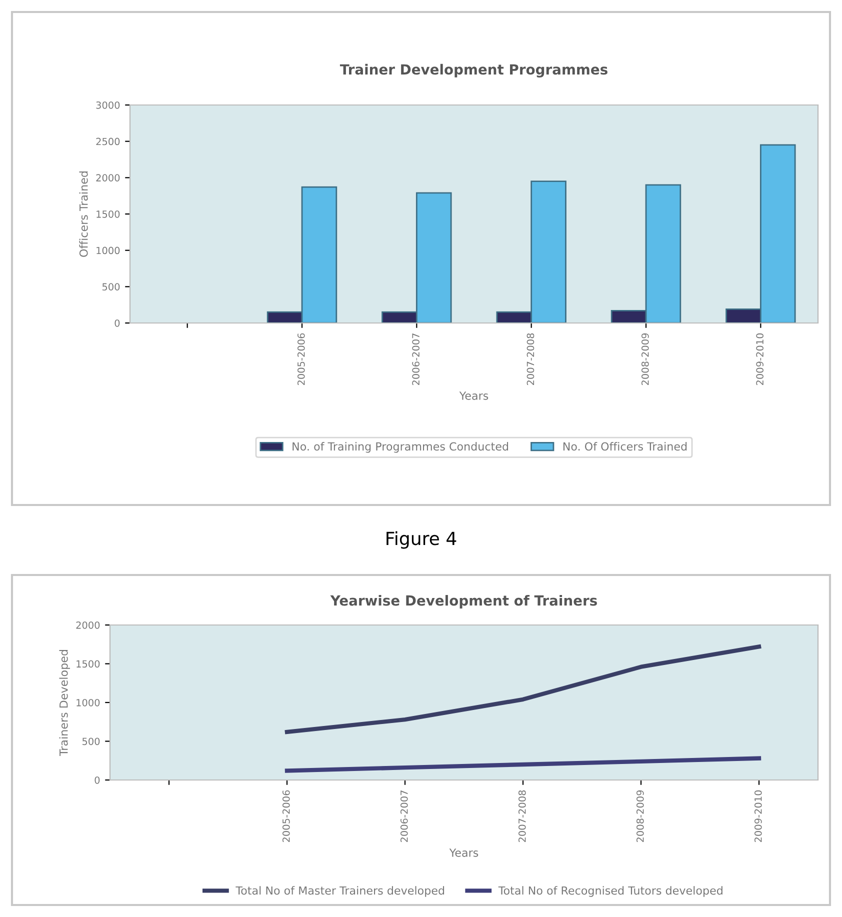  I want to click on chart-title: Trainer Development Programmes, so click(474, 71).